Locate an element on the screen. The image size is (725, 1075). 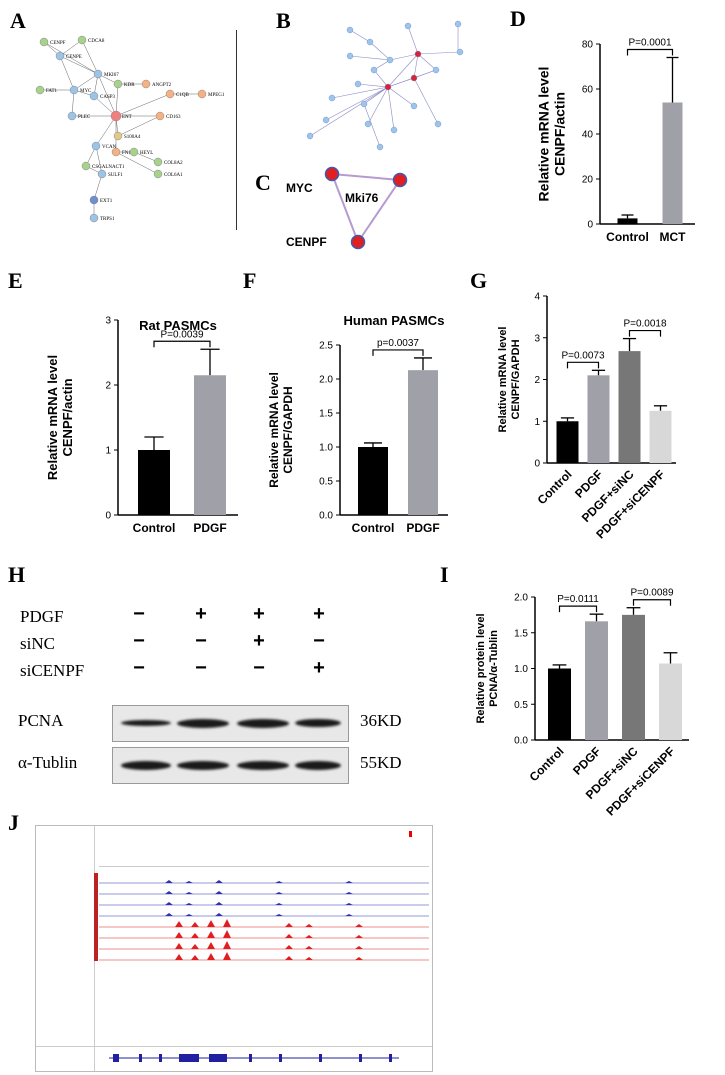
network-node-label: CDCA8 is located at coordinates (96, 41).